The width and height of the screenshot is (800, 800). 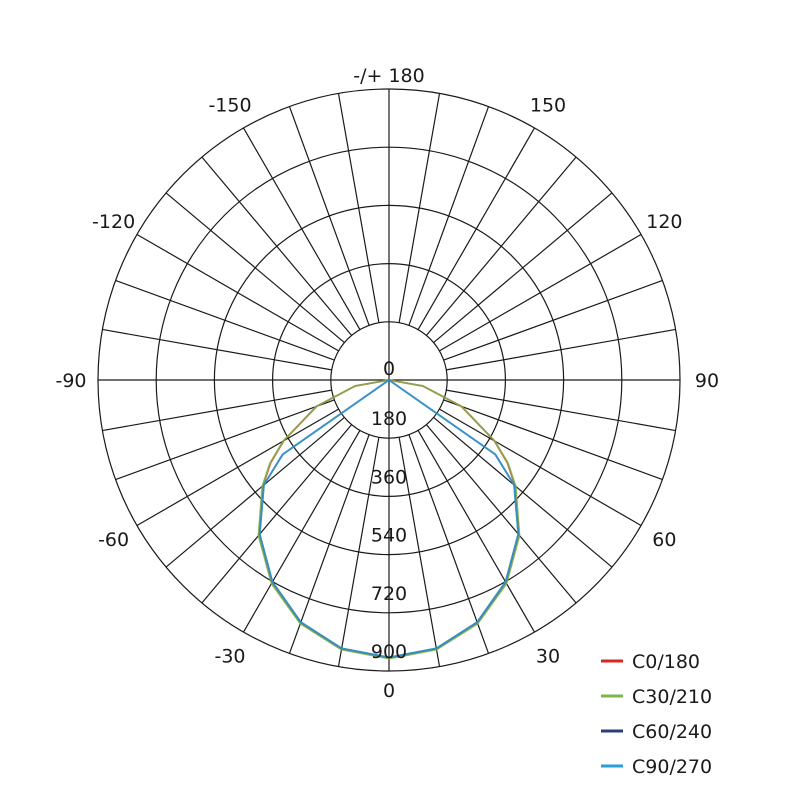 What do you see at coordinates (548, 106) in the screenshot?
I see `angle-label: 150` at bounding box center [548, 106].